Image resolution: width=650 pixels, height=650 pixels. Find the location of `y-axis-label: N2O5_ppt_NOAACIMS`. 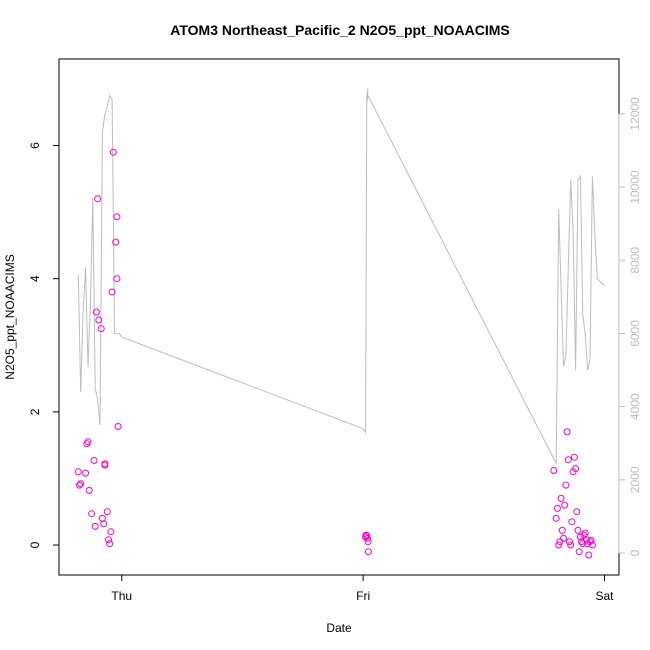

y-axis-label: N2O5_ppt_NOAACIMS is located at coordinates (10, 316).